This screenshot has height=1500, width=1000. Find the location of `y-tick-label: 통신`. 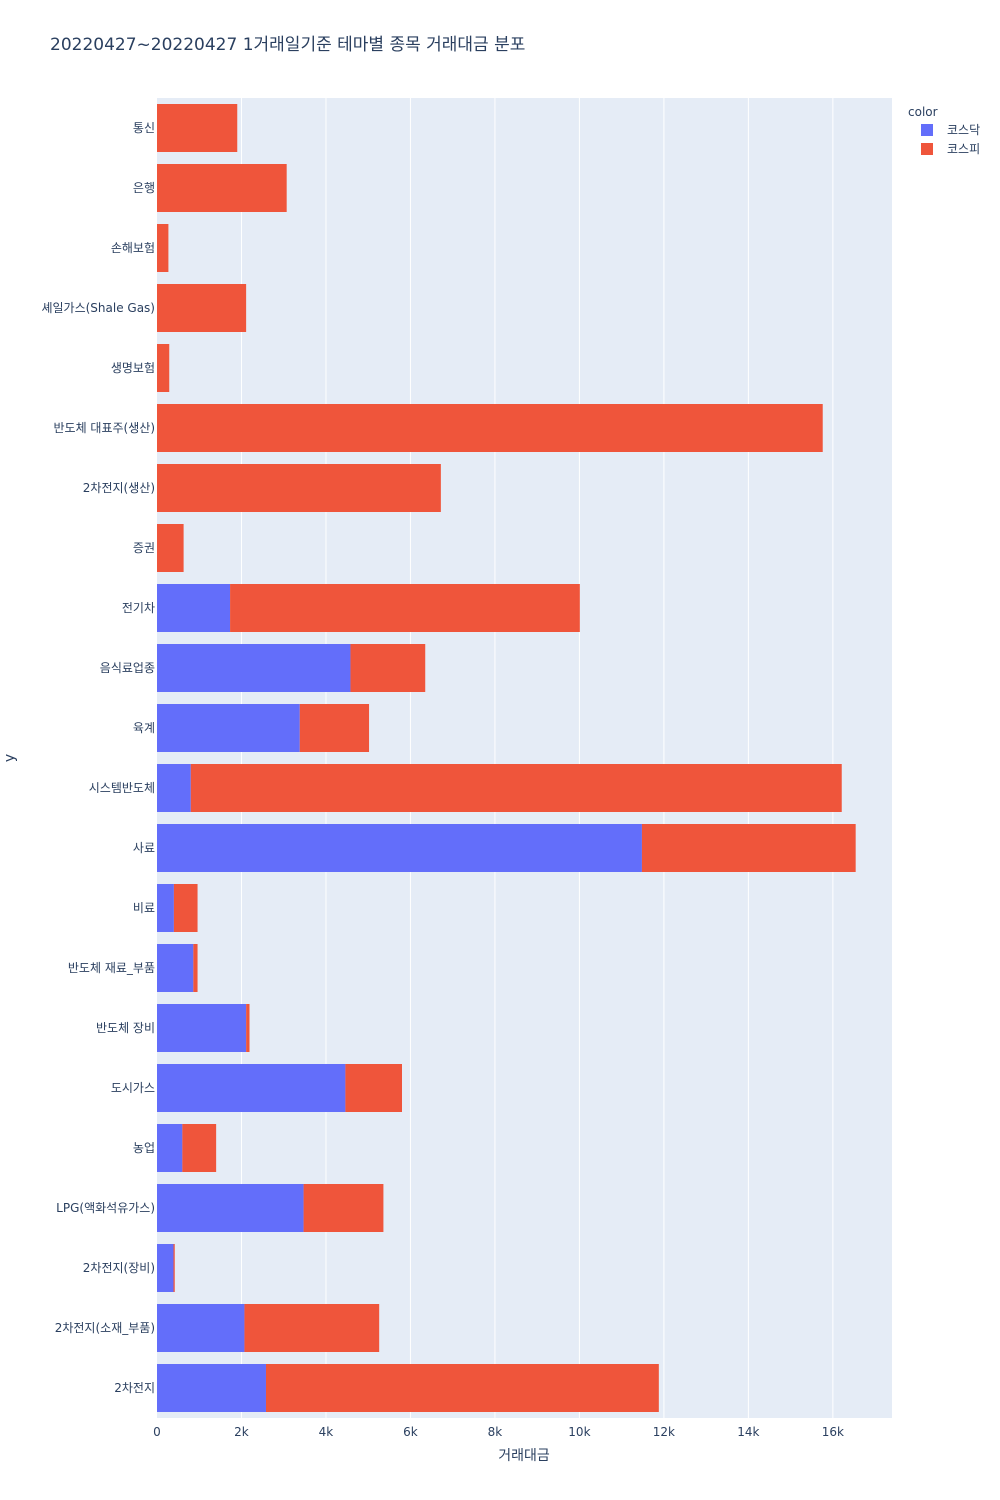

y-tick-label: 통신 is located at coordinates (144, 128).